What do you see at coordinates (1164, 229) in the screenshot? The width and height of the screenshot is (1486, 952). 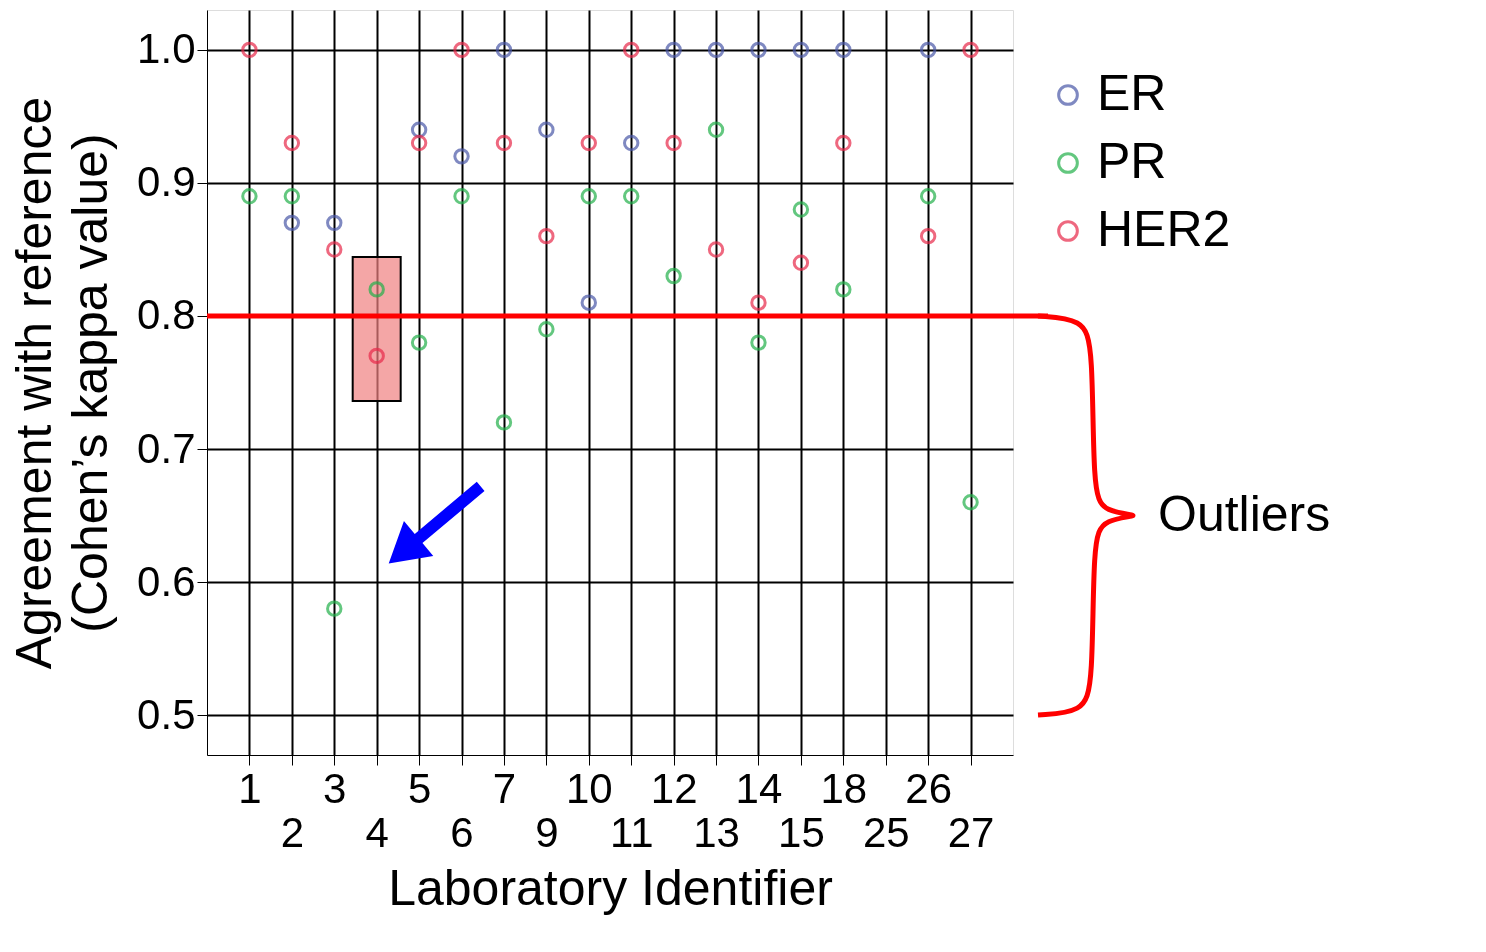 I see `legend-label: HER2` at bounding box center [1164, 229].